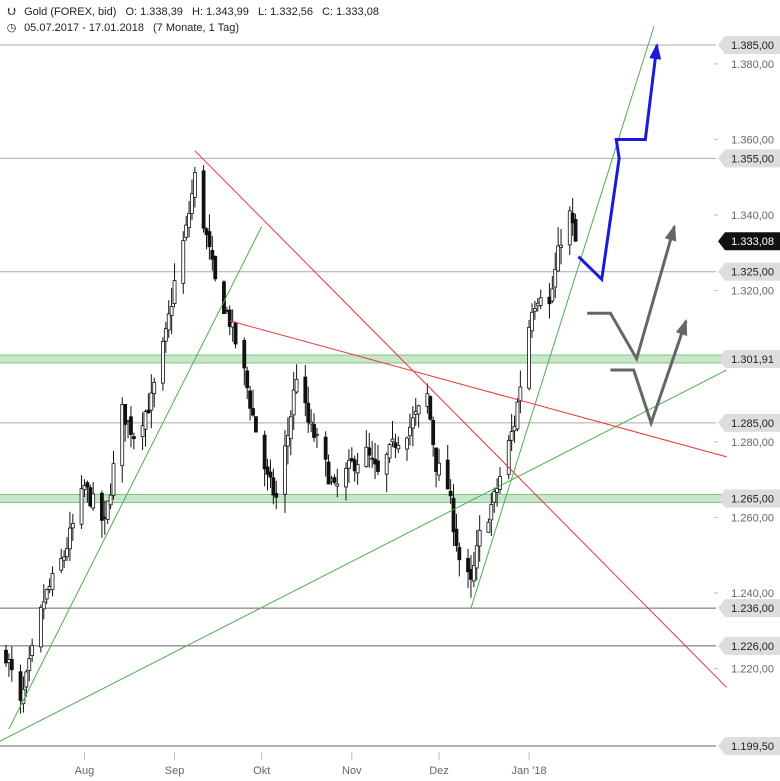 The height and width of the screenshot is (781, 780). What do you see at coordinates (752, 242) in the screenshot?
I see `price-tag-label: 1.333,08` at bounding box center [752, 242].